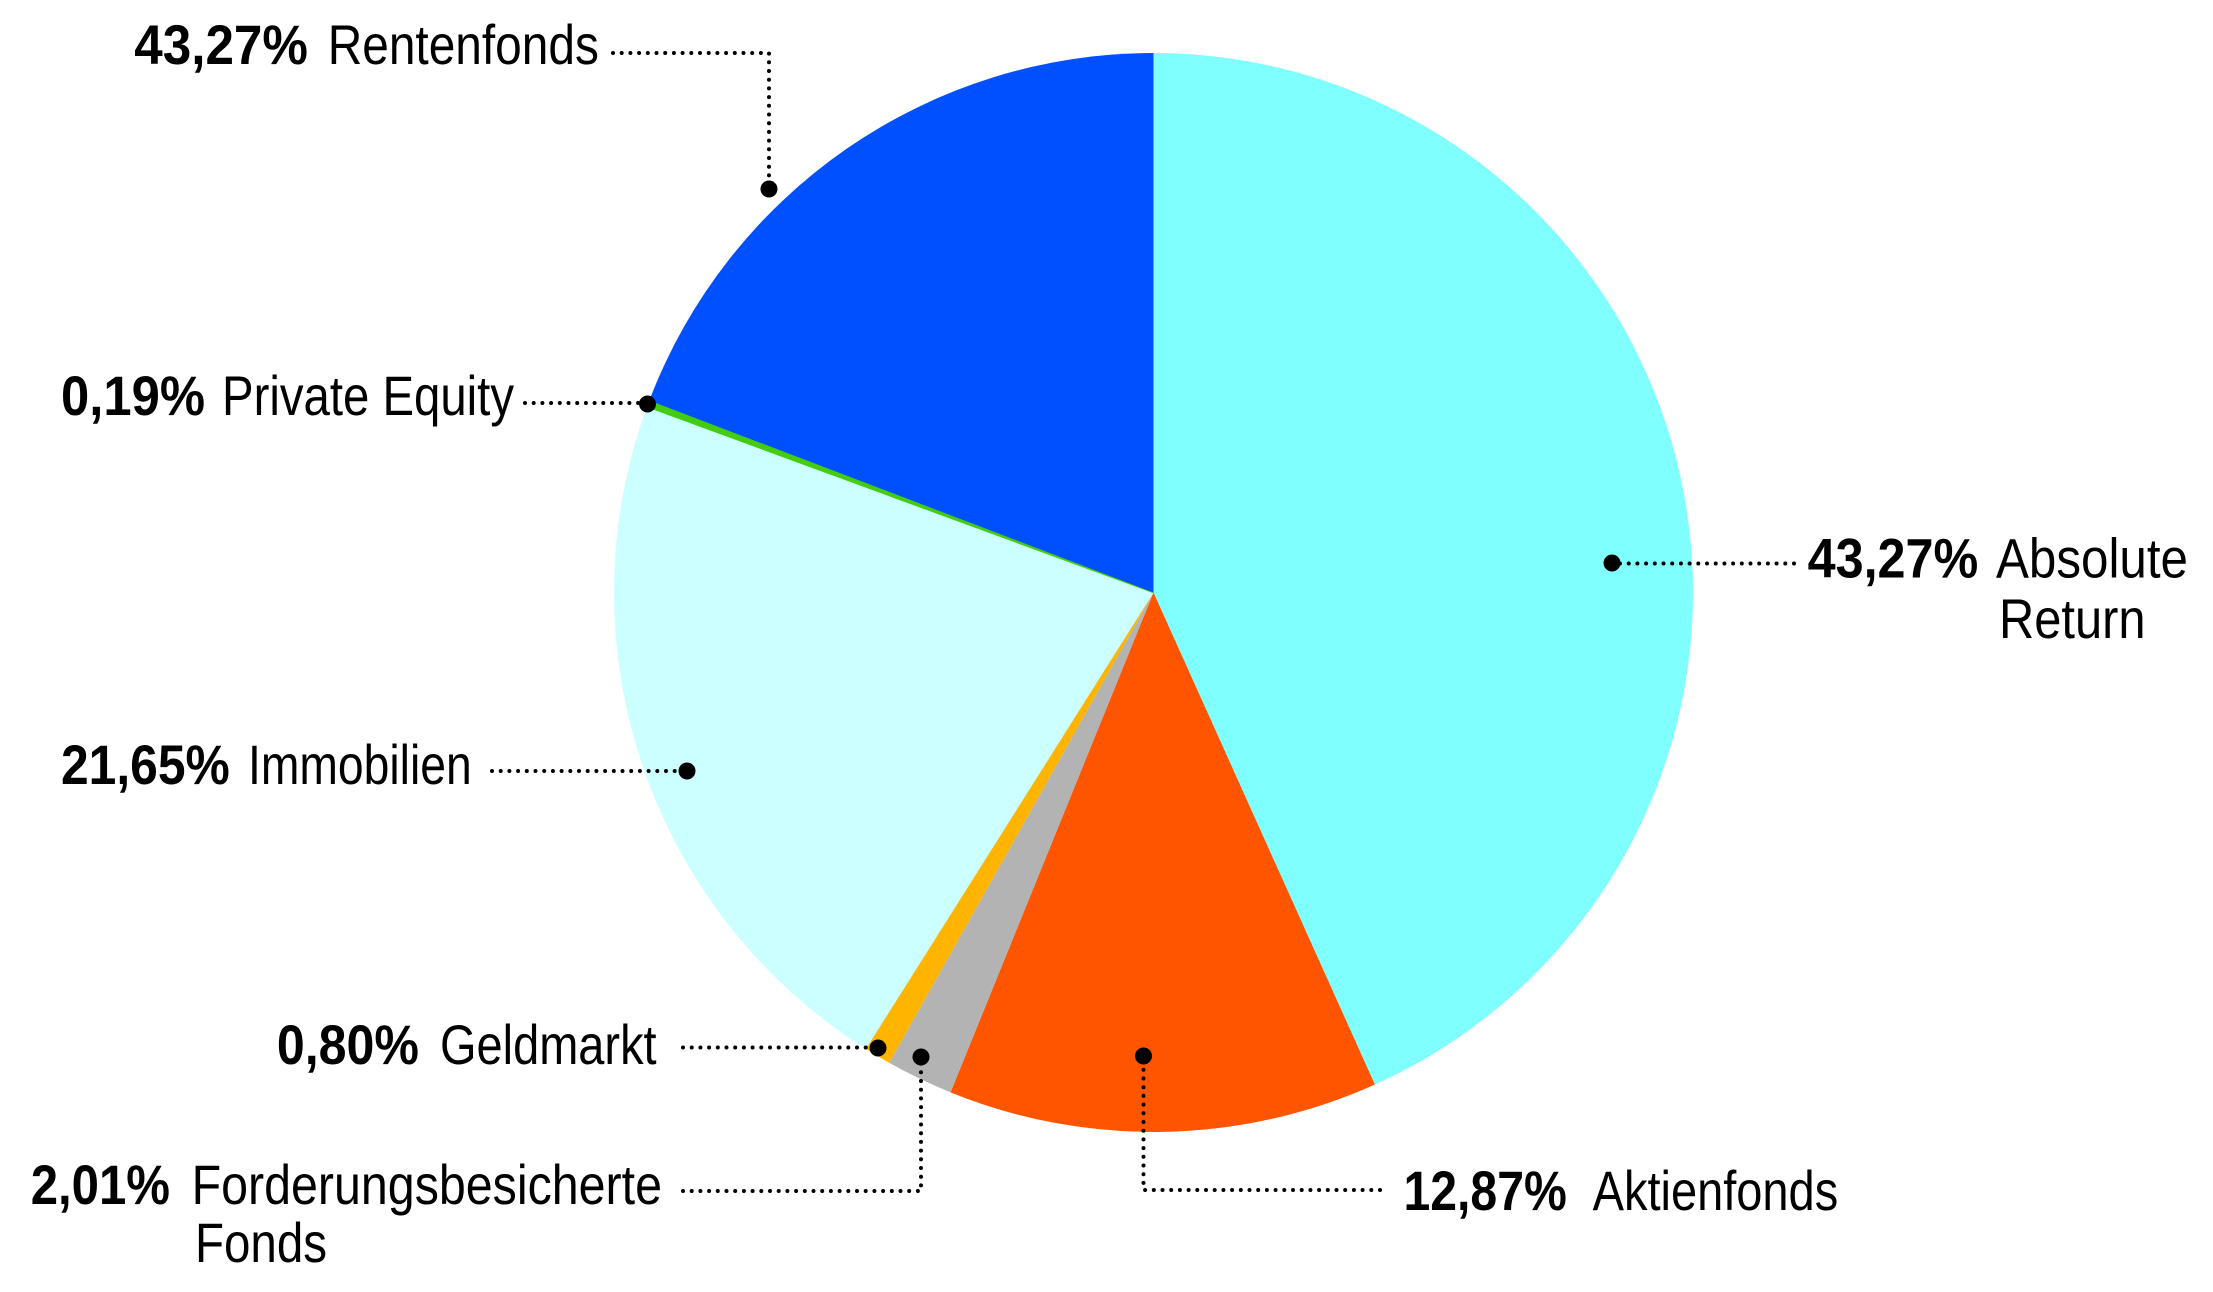 Image resolution: width=2213 pixels, height=1292 pixels. I want to click on svg-text: 21,65%, so click(145, 764).